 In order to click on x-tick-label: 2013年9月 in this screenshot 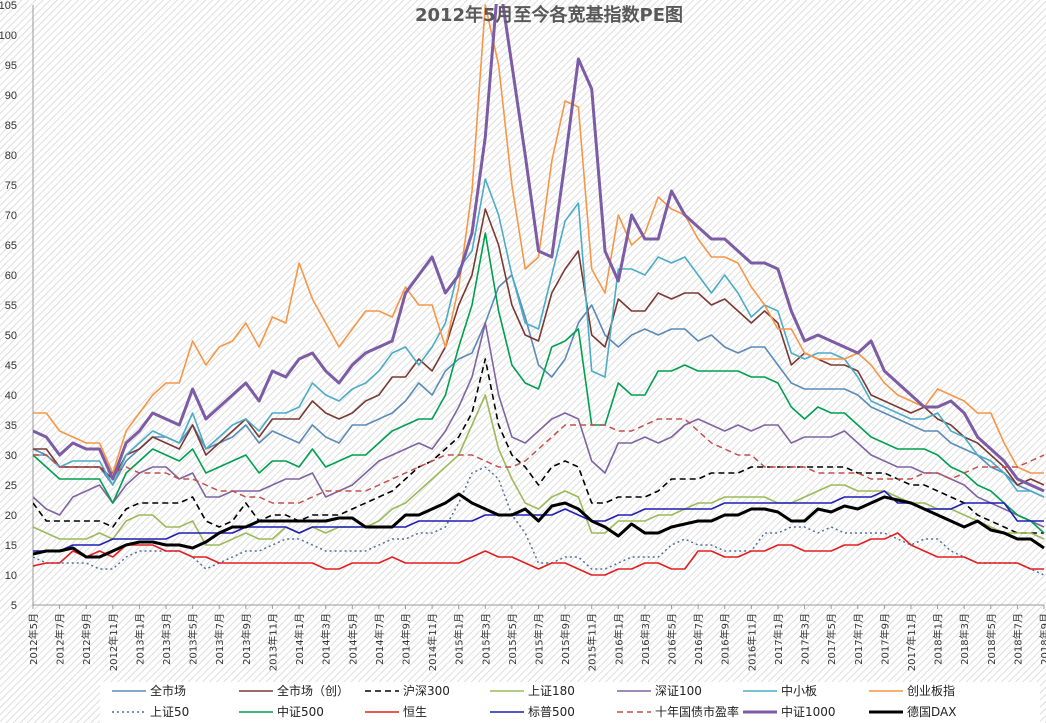, I will do `click(246, 639)`.